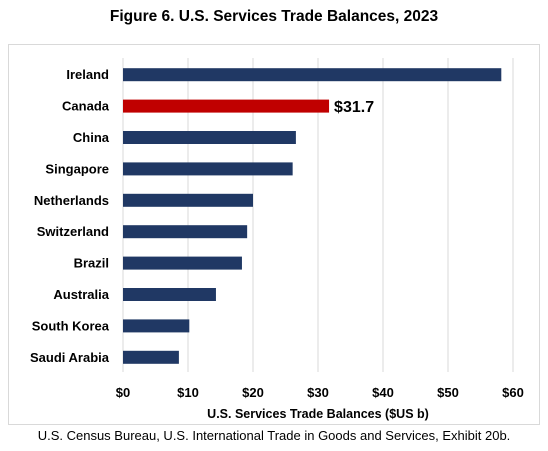 Image resolution: width=548 pixels, height=451 pixels. Describe the element at coordinates (71, 325) in the screenshot. I see `category-label: South Korea` at that location.